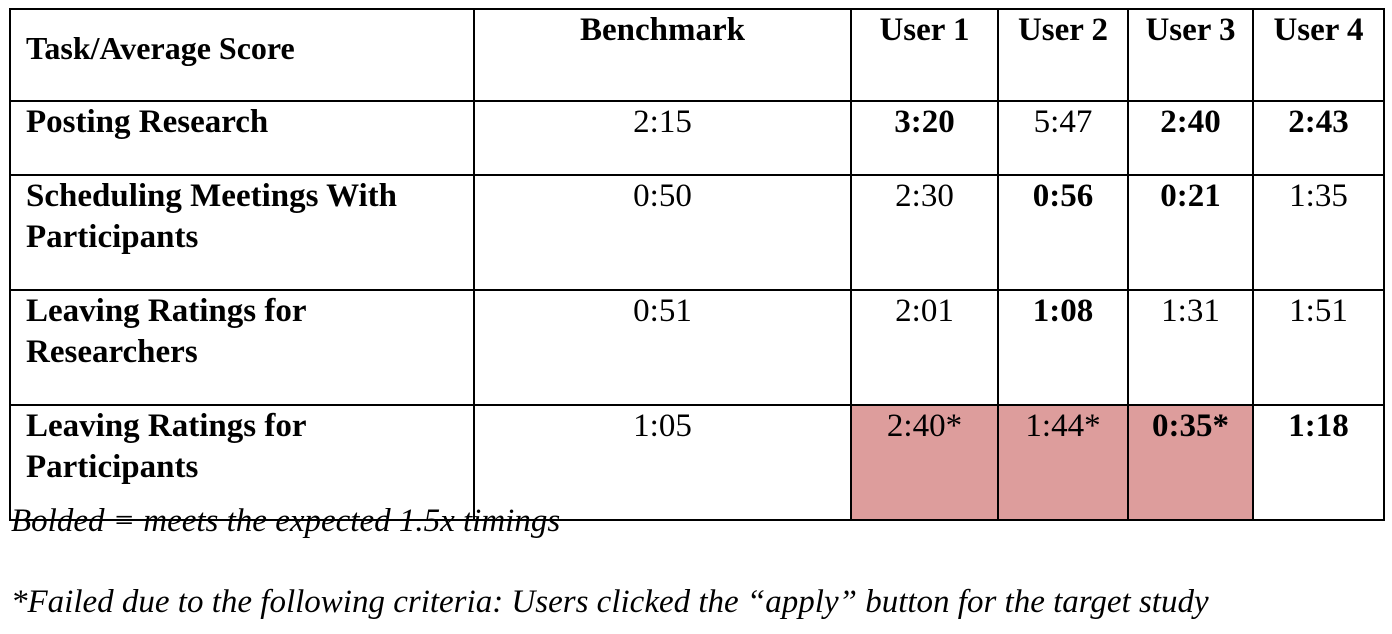  Describe the element at coordinates (1318, 347) in the screenshot. I see `user-4-time: 1:51` at that location.